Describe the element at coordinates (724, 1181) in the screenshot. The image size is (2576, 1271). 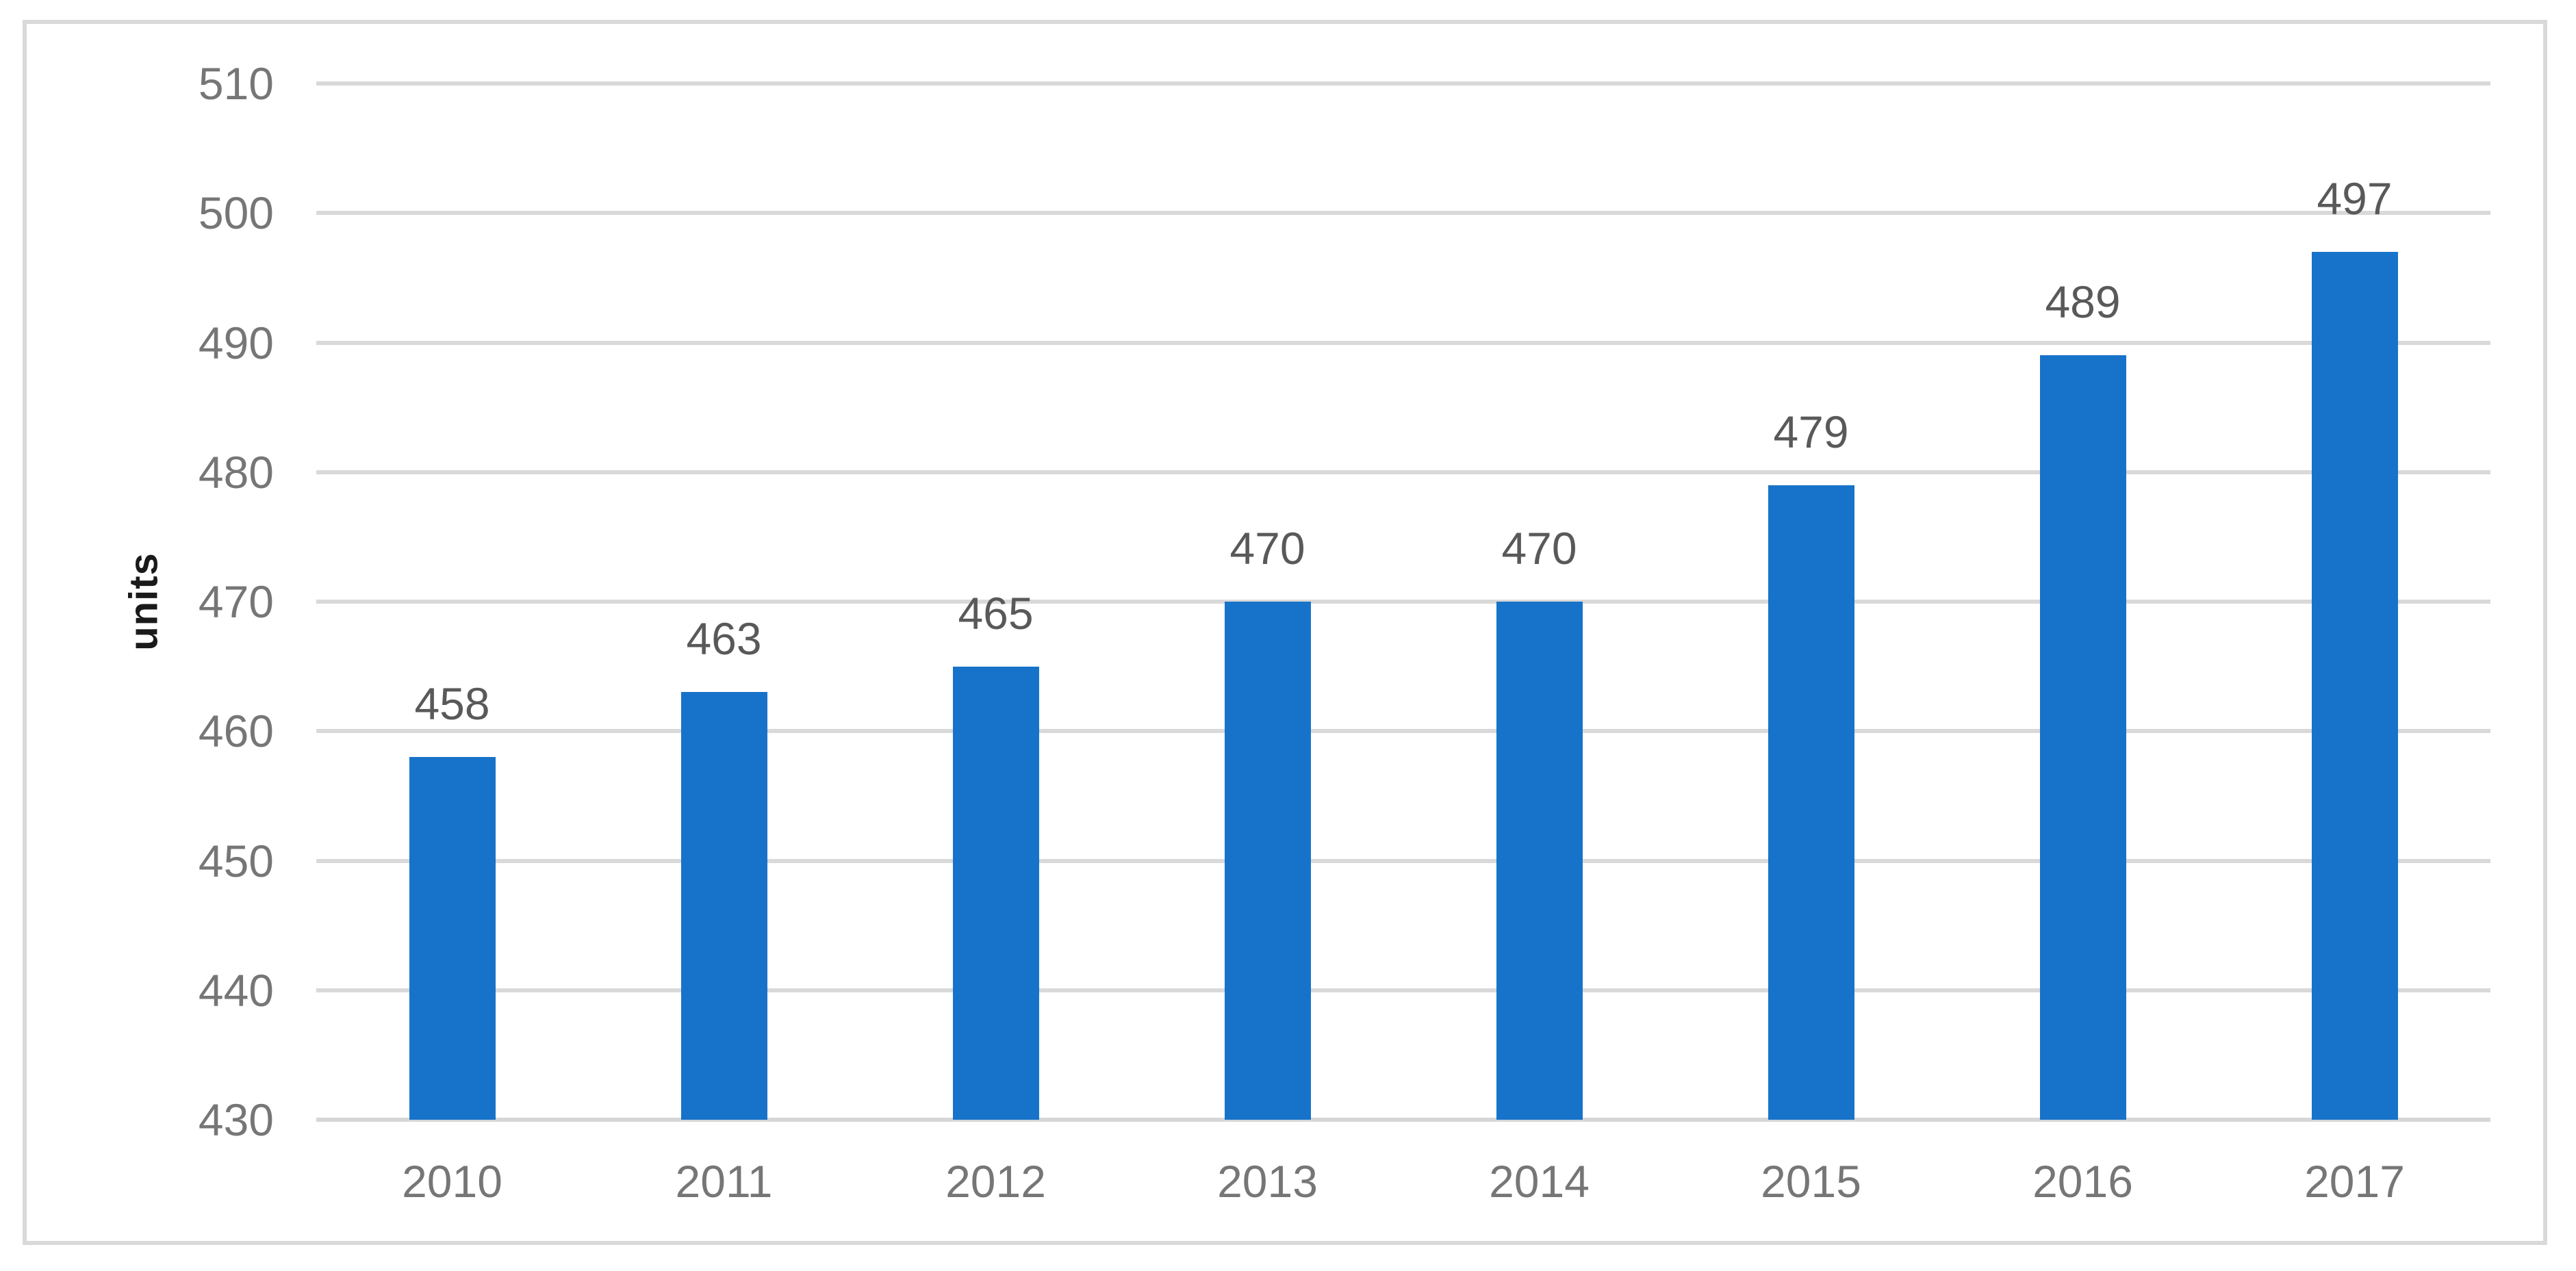
I see `x-tick-label-2011: 2011` at that location.